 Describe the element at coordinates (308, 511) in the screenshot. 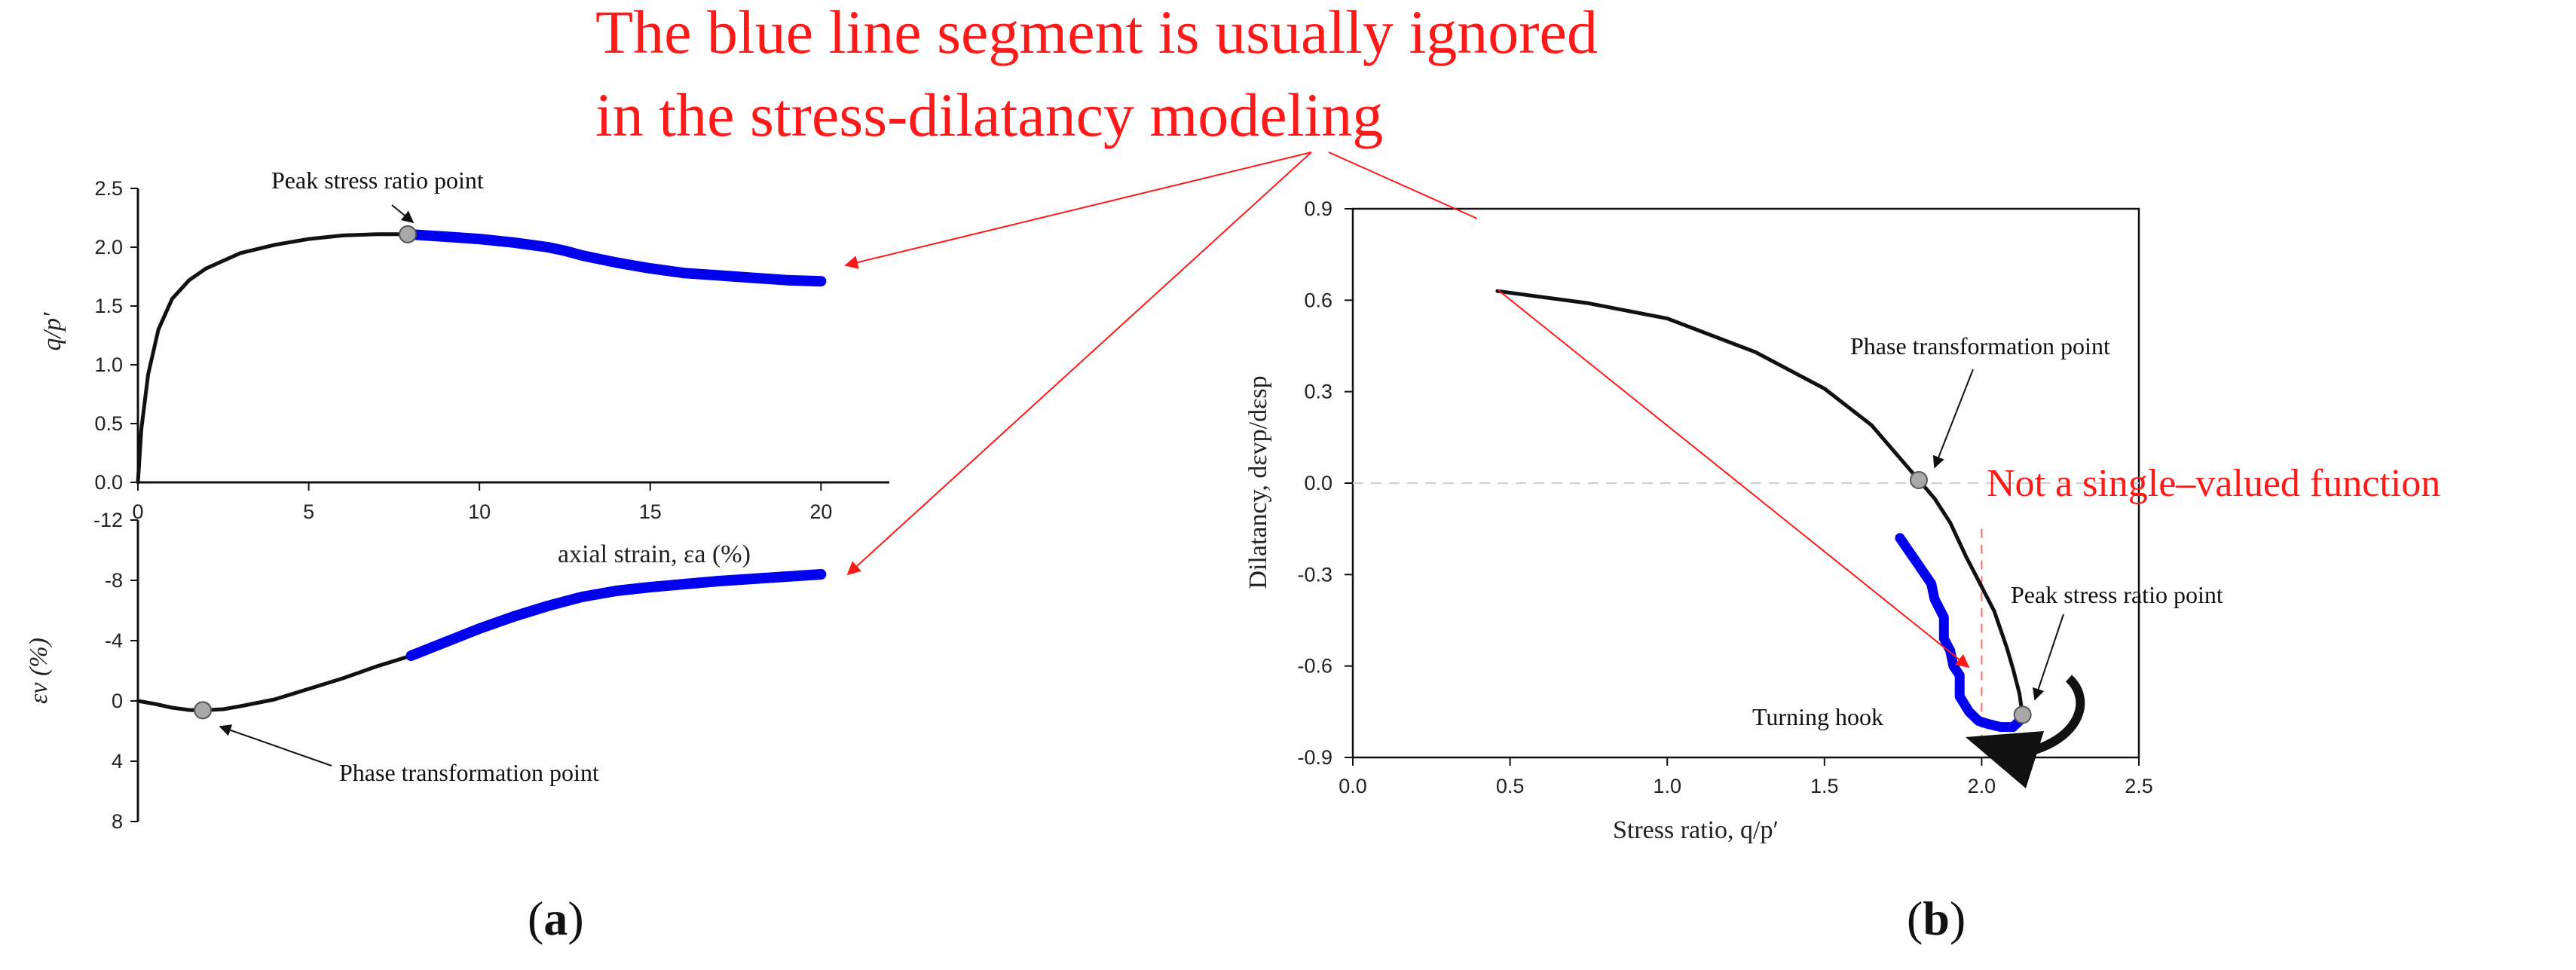

I see `a-top-xtick-label: 5` at that location.